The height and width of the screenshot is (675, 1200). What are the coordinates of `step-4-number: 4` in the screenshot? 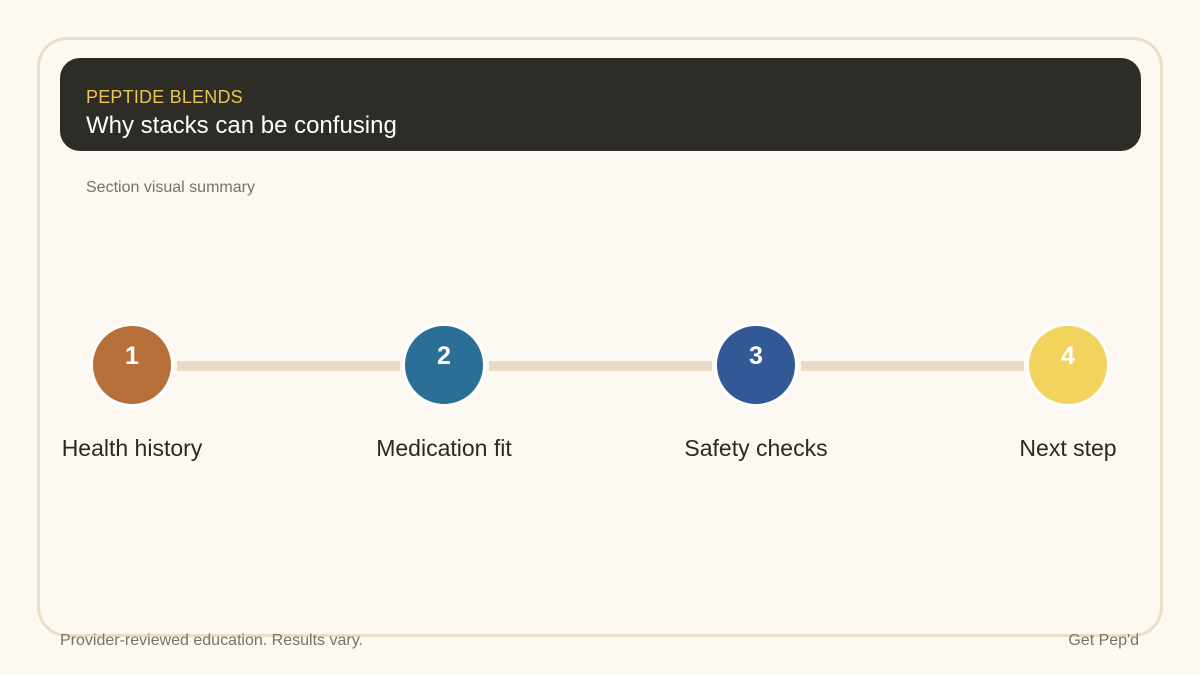 It's located at (1068, 356).